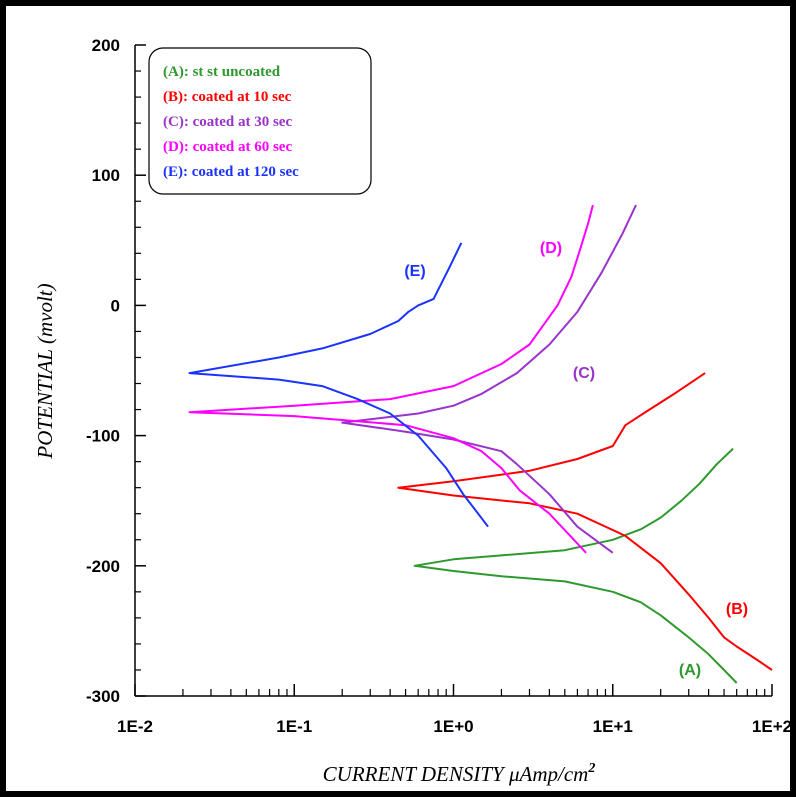 The image size is (796, 797). What do you see at coordinates (575, 565) in the screenshot?
I see `series-line-a` at bounding box center [575, 565].